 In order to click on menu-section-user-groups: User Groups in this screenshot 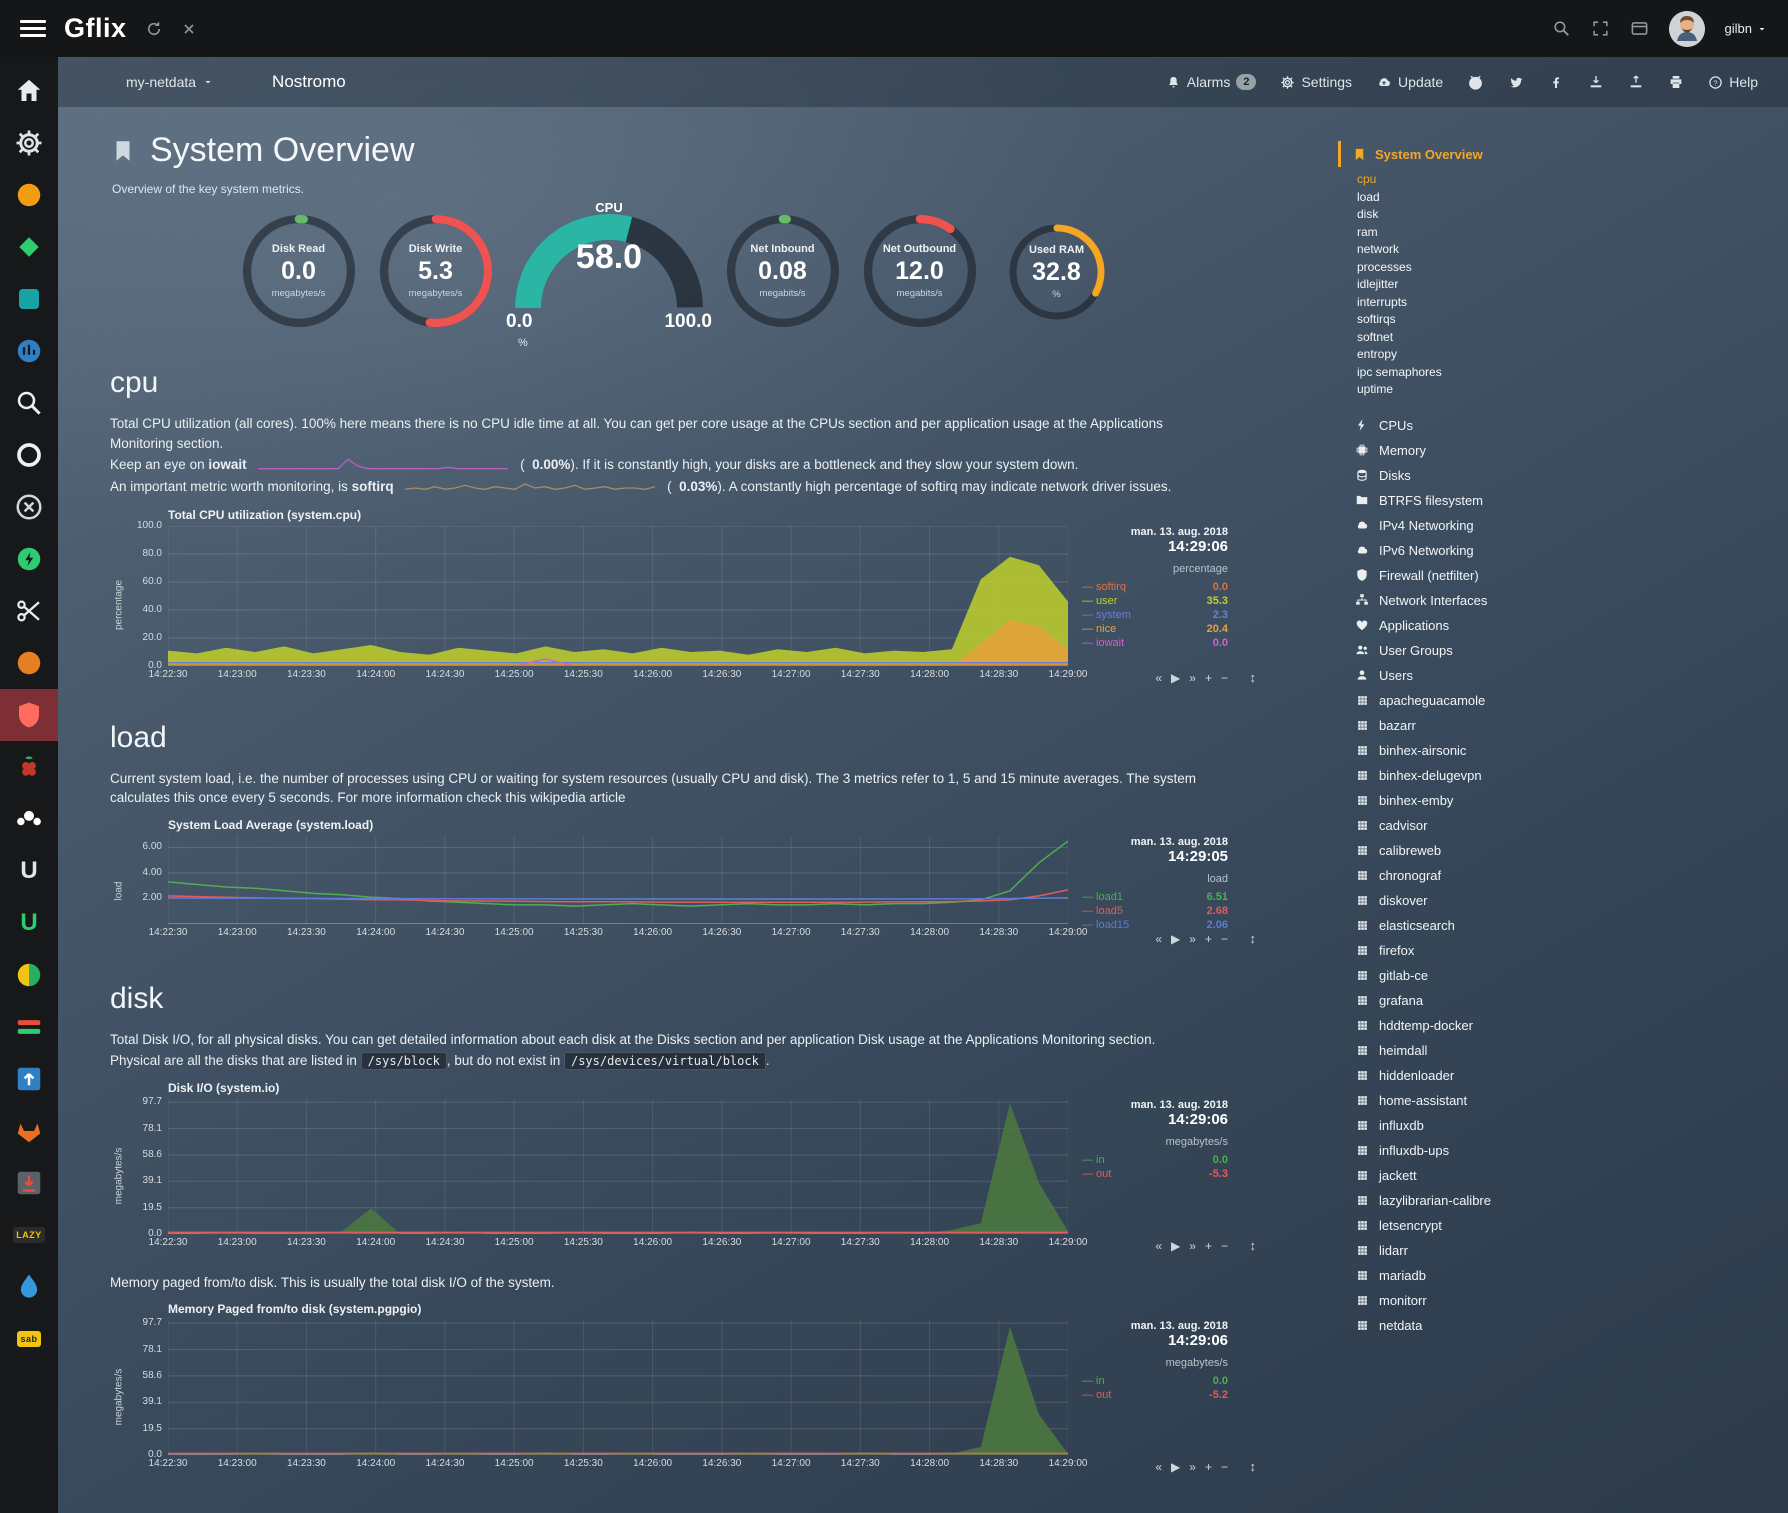, I will do `click(1571, 650)`.